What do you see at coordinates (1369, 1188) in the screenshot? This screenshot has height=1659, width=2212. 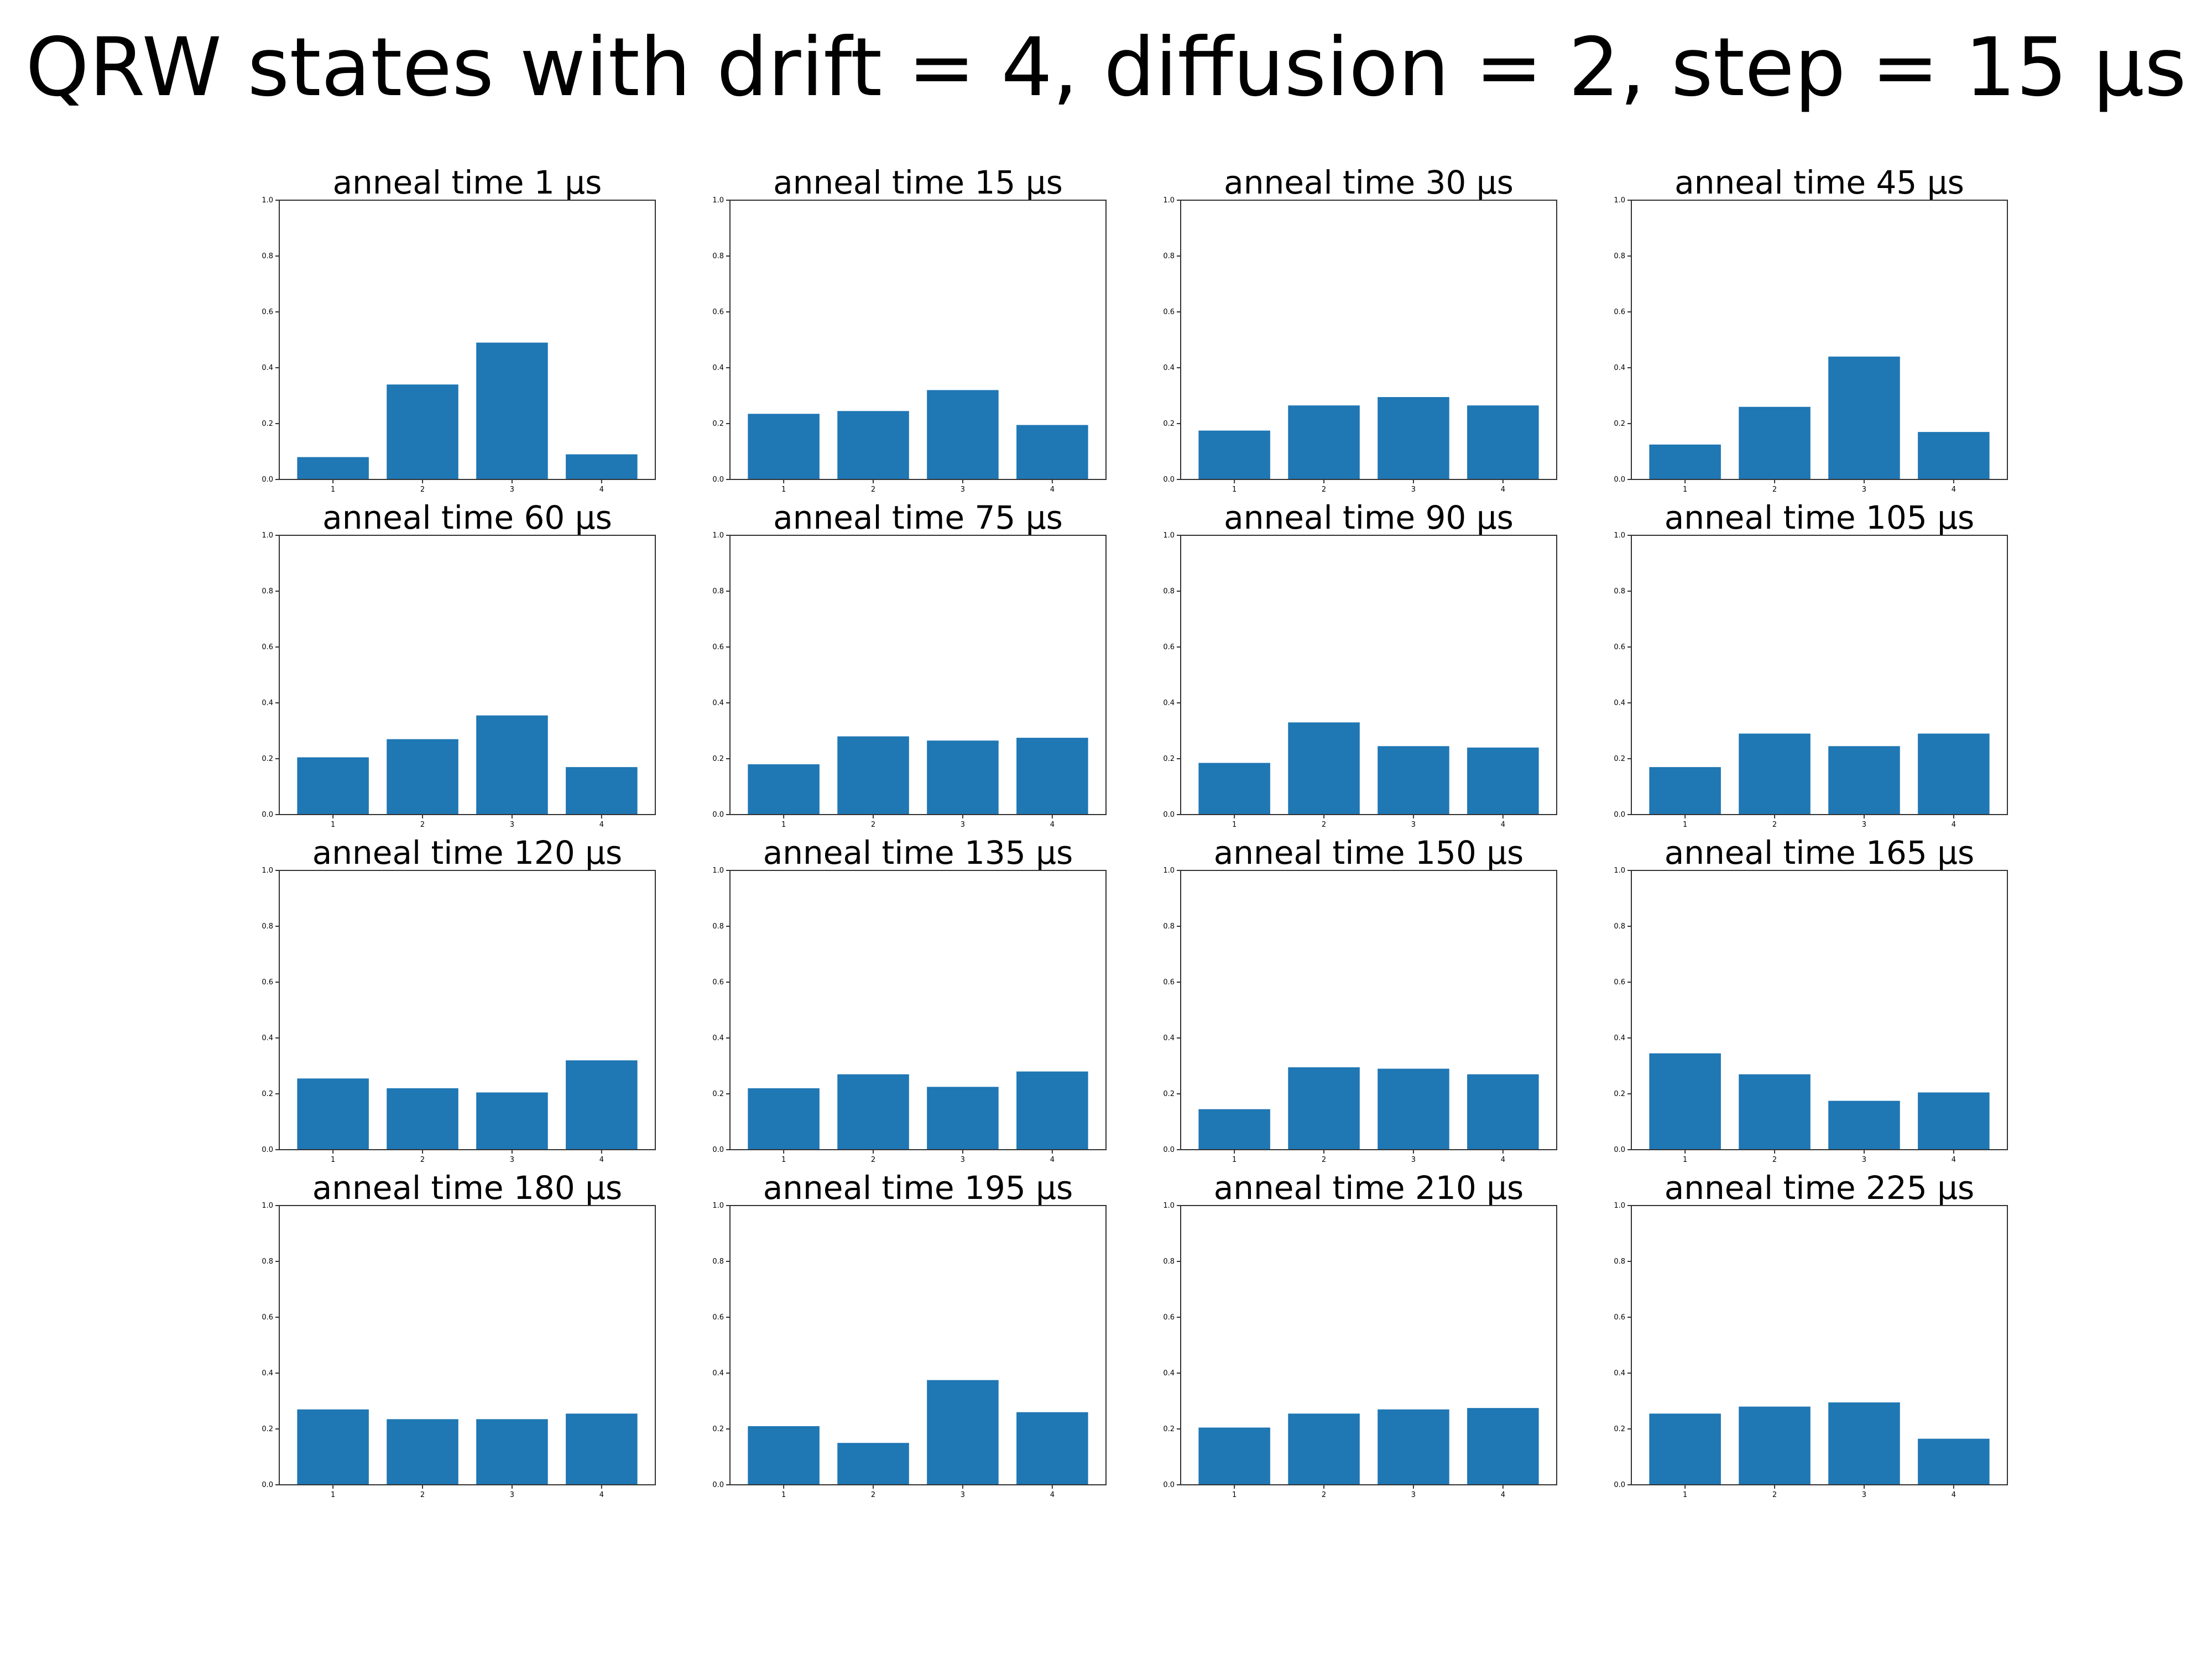 I see `subplot-title: anneal time 210 μs` at bounding box center [1369, 1188].